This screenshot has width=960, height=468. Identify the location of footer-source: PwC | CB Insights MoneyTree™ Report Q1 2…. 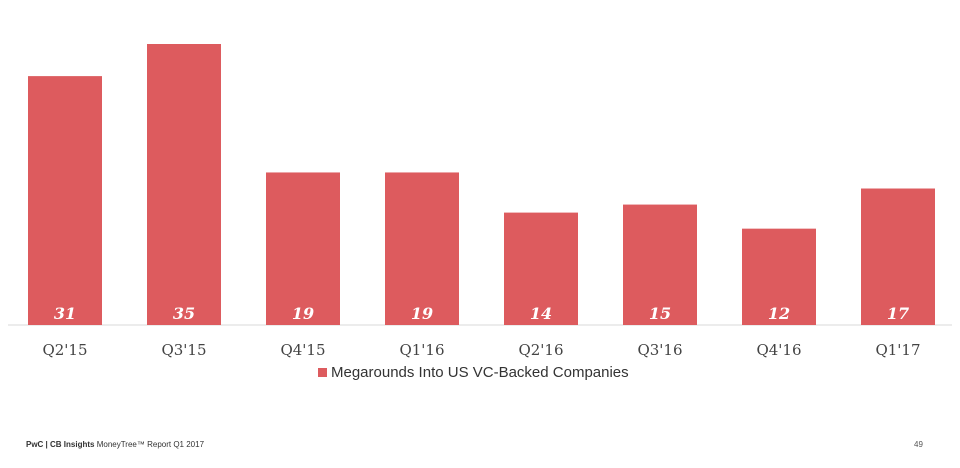
(115, 444).